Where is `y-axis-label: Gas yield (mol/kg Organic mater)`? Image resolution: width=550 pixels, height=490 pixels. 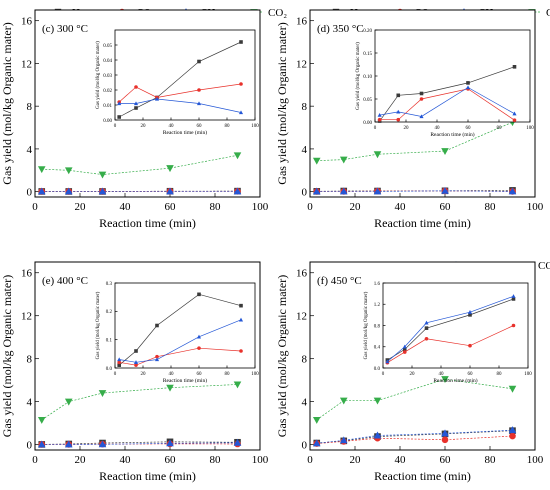 y-axis-label: Gas yield (mol/kg Organic mater) is located at coordinates (282, 103).